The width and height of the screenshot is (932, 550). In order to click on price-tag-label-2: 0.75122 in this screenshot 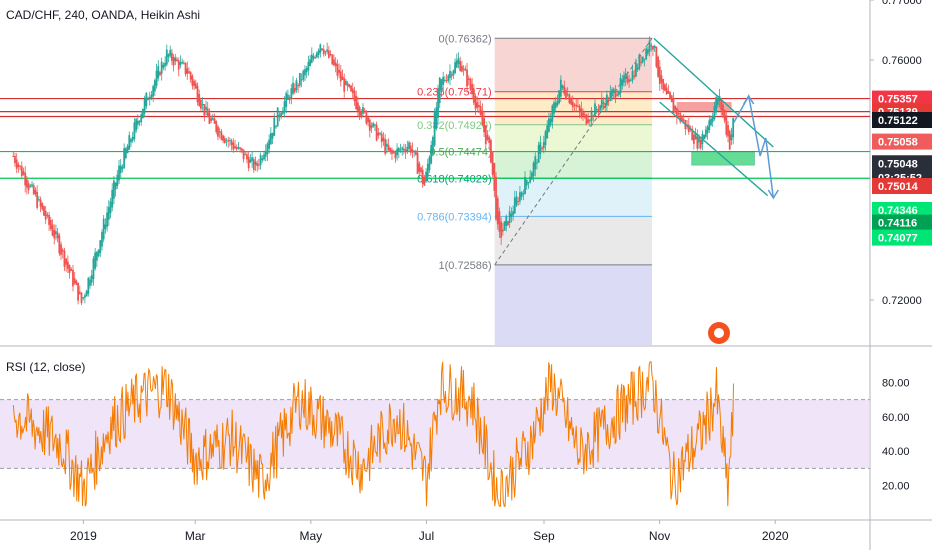, I will do `click(898, 121)`.